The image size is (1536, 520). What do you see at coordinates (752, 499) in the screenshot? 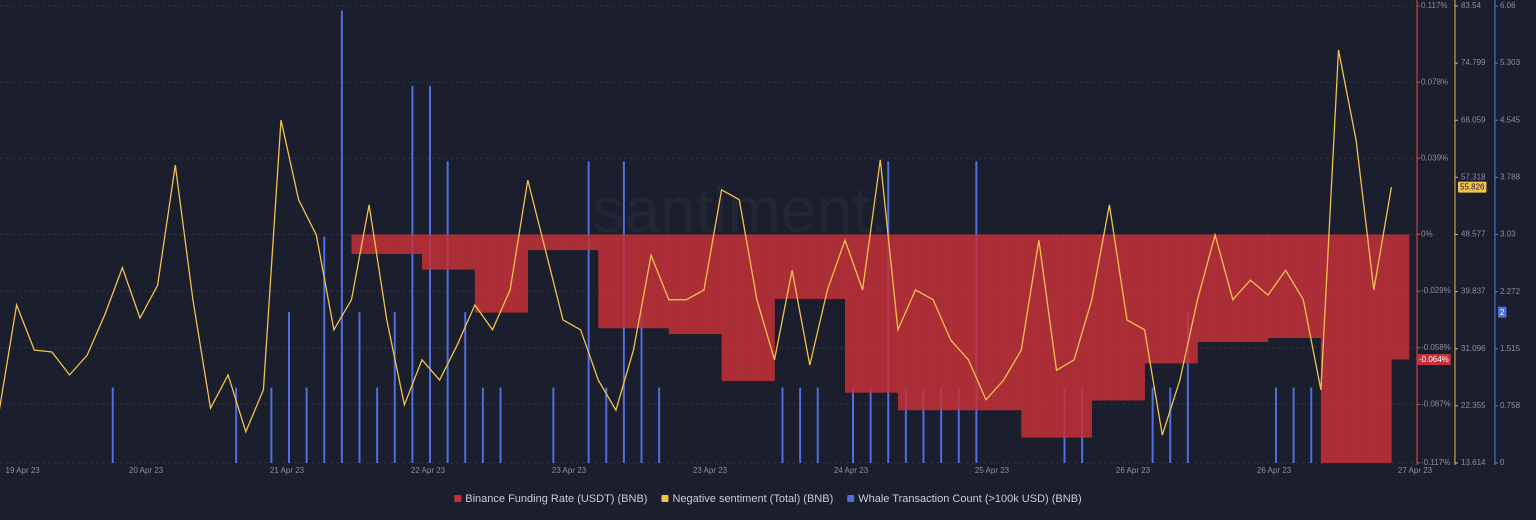
I see `legend-label: Negative sentiment (Total) (BNB)` at bounding box center [752, 499].